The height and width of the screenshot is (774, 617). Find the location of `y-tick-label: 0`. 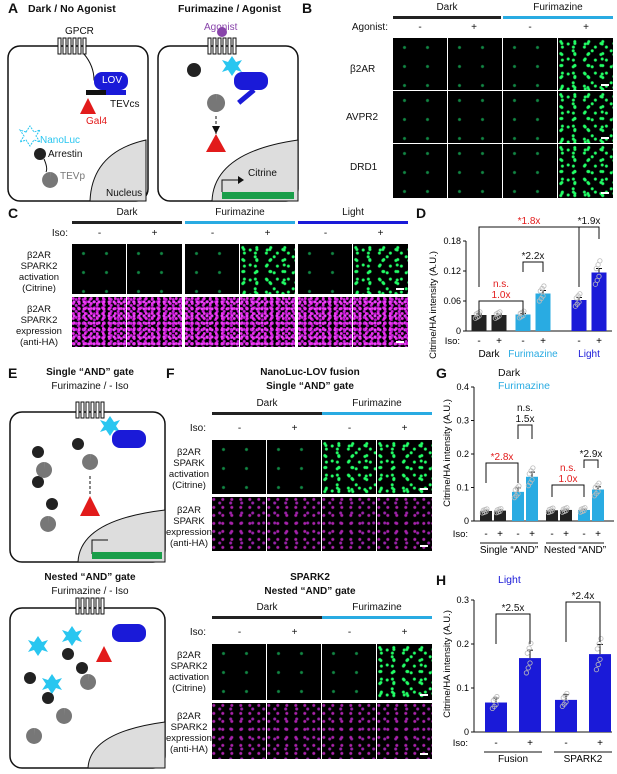

y-tick-label: 0 is located at coordinates (458, 331).